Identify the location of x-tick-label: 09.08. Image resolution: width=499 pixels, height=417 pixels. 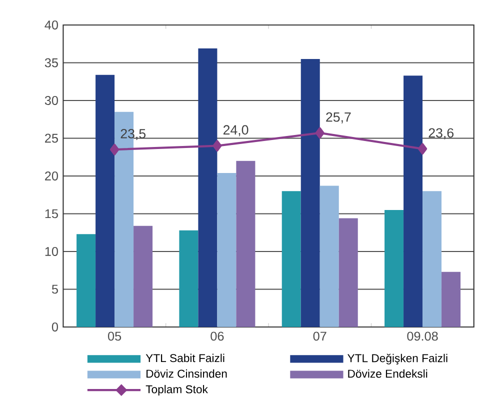
(422, 336).